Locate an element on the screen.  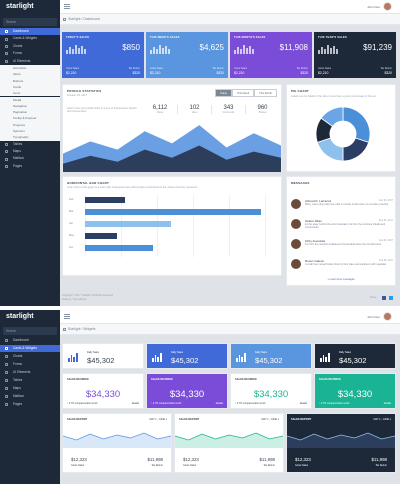
submenu-item: Pagination is located at coordinates (30, 112).